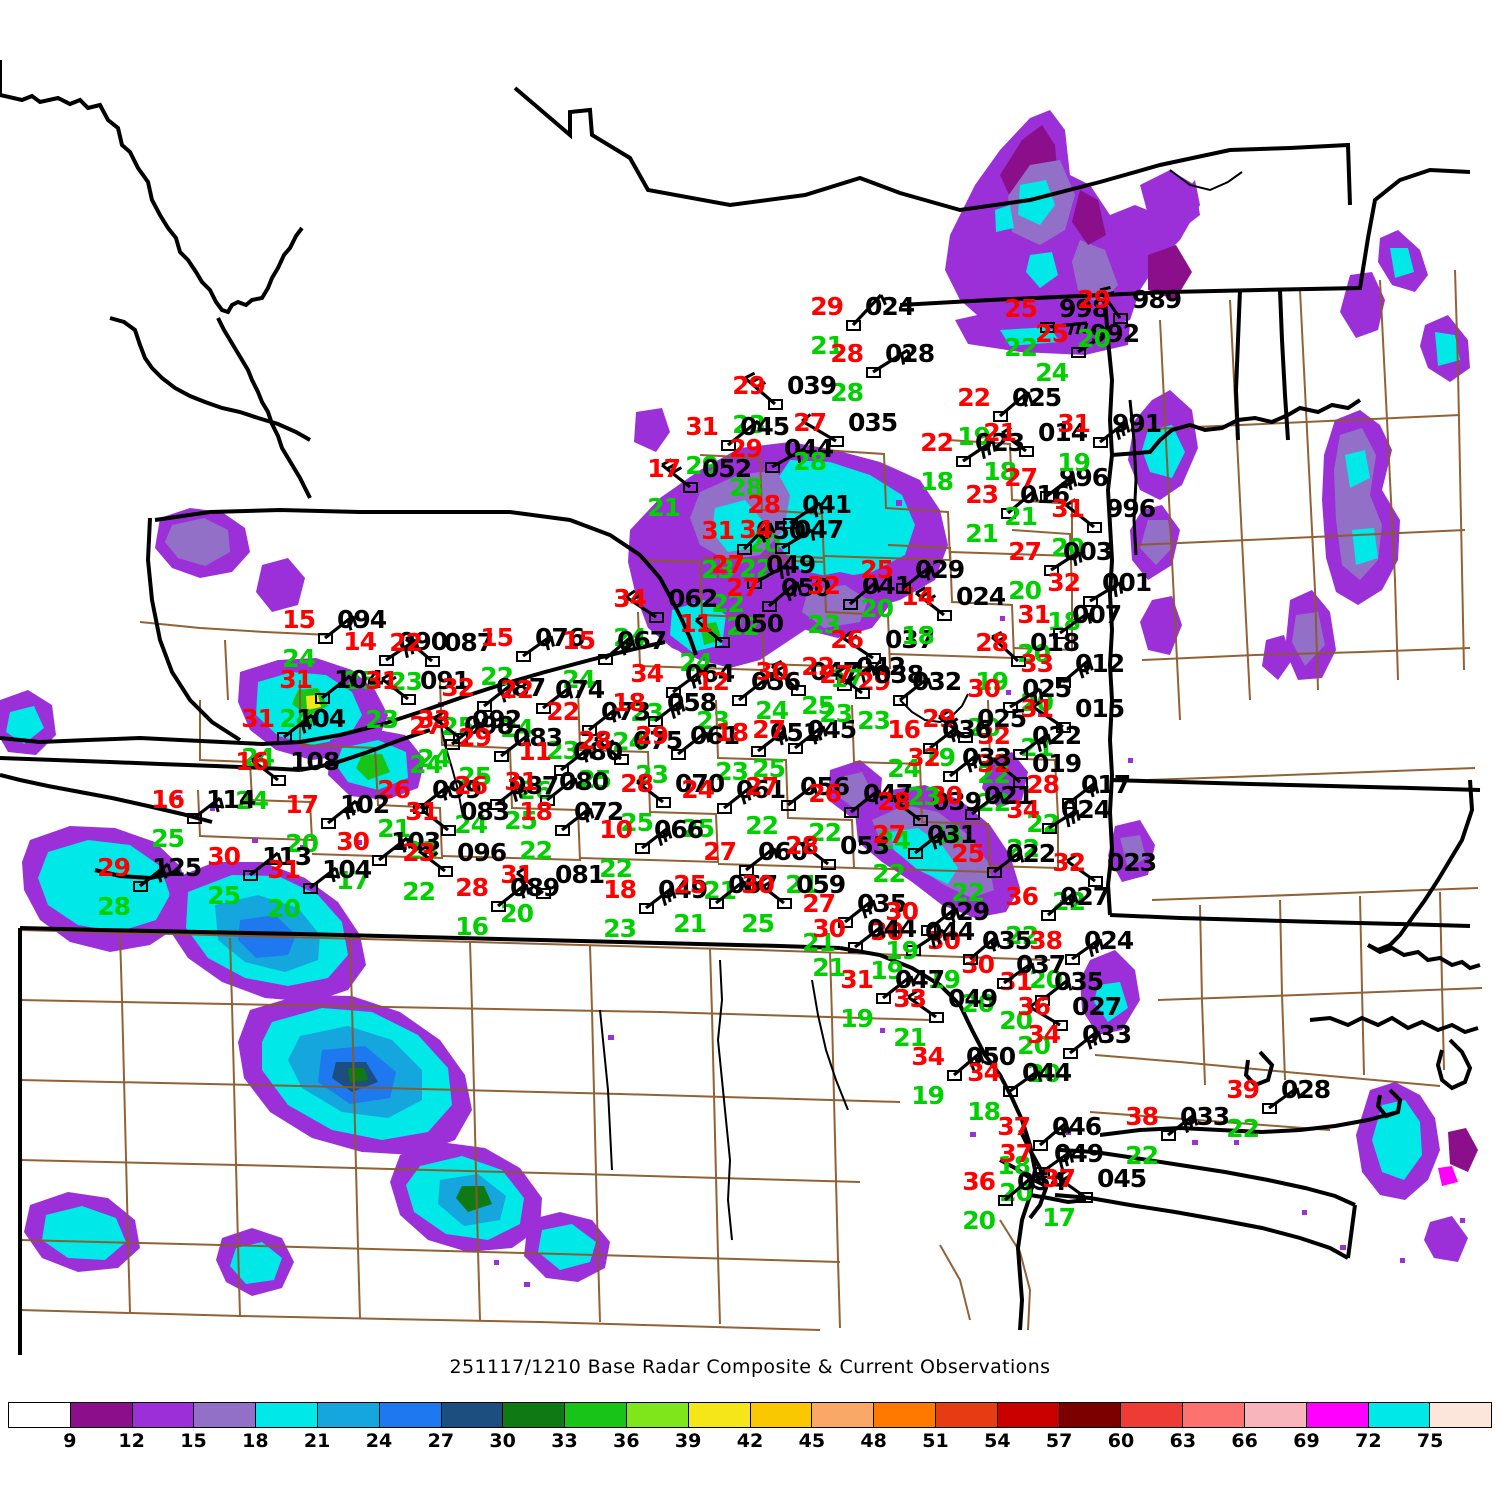  I want to click on colorbar-tick-21: 21, so click(317, 1441).